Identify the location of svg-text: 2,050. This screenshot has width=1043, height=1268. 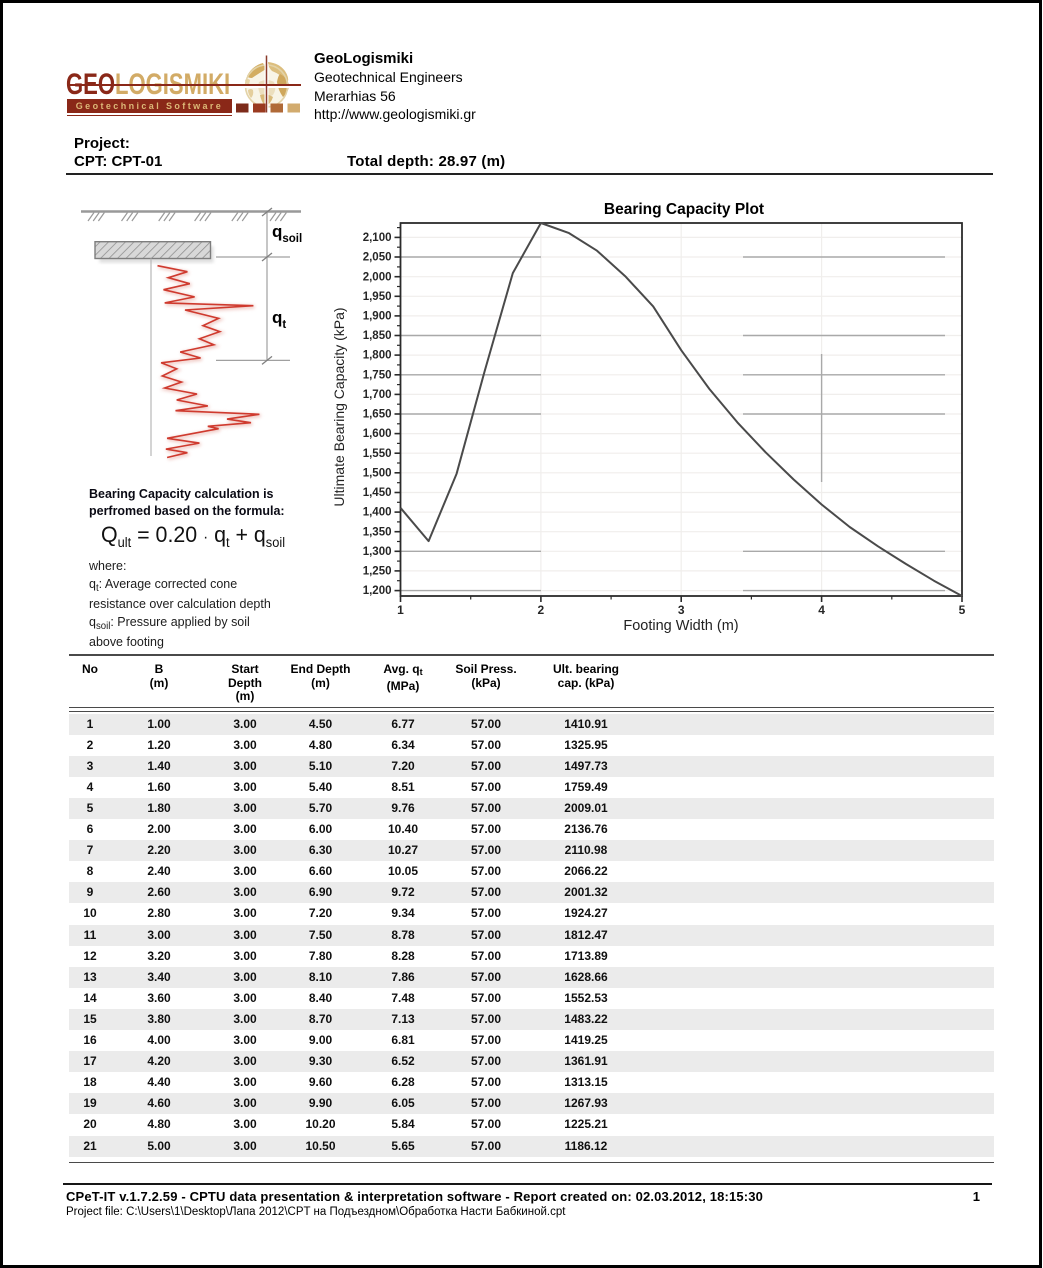
(377, 258).